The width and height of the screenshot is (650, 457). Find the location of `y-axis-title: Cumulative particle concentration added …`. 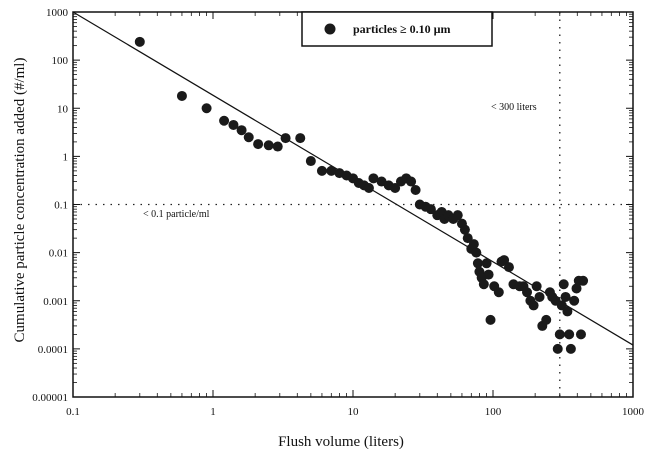

y-axis-title: Cumulative particle concentration added … is located at coordinates (20, 200).